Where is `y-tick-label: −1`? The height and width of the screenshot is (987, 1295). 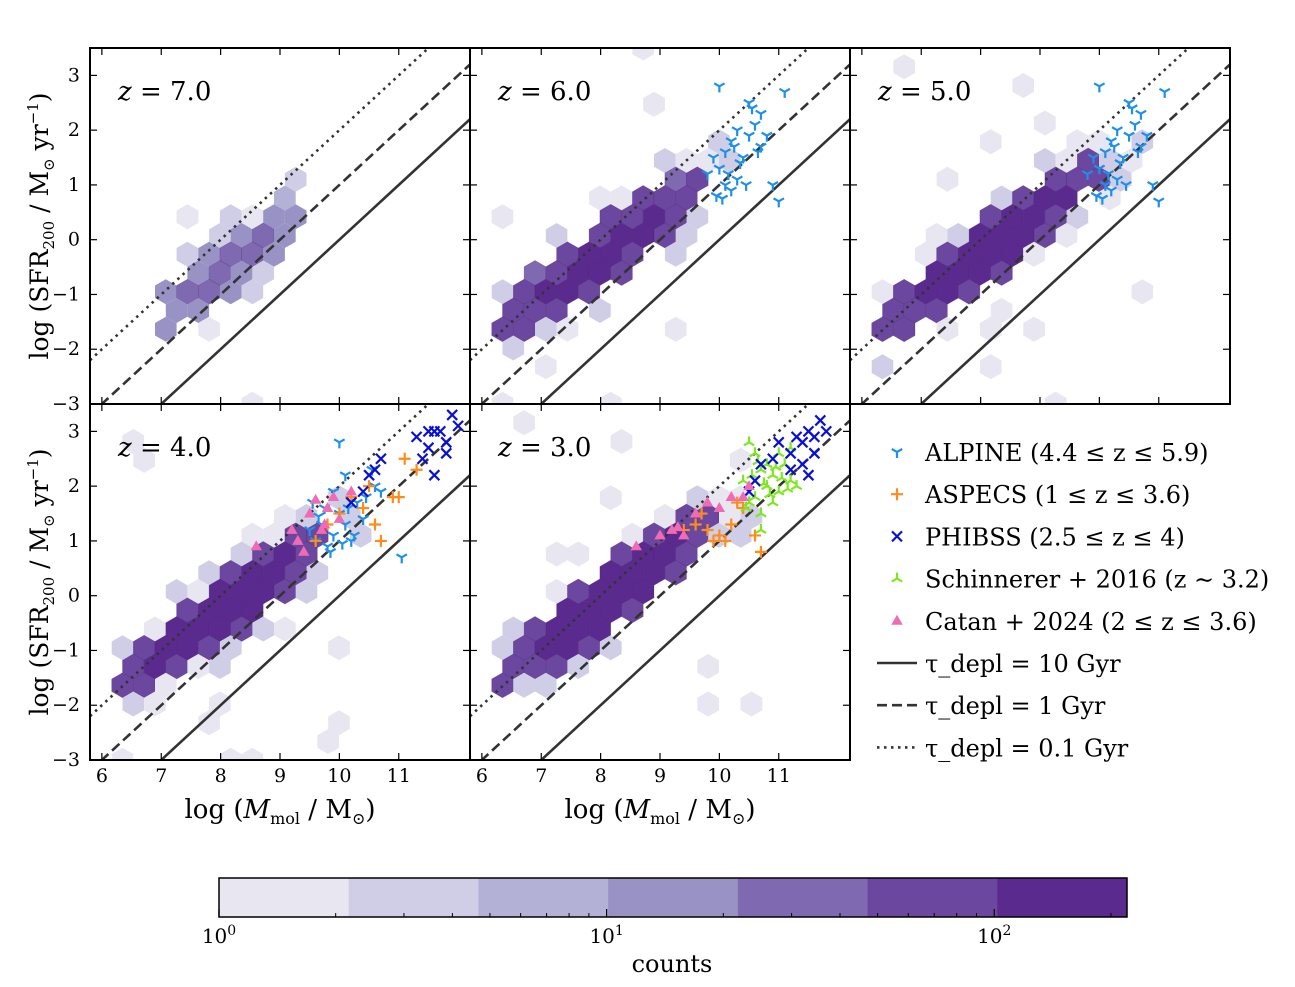 y-tick-label: −1 is located at coordinates (66, 294).